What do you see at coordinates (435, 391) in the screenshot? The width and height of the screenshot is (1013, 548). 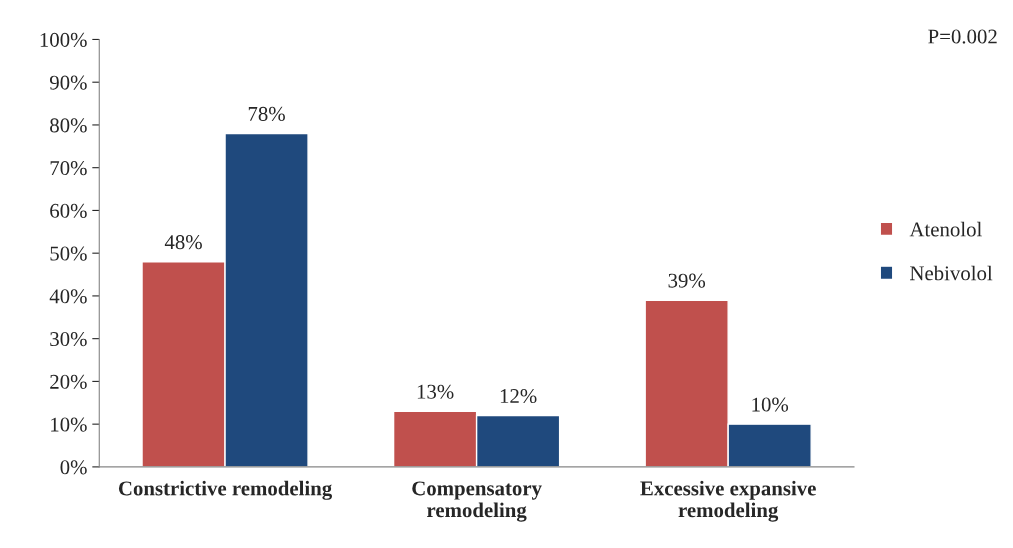 I see `data-label: 13%` at bounding box center [435, 391].